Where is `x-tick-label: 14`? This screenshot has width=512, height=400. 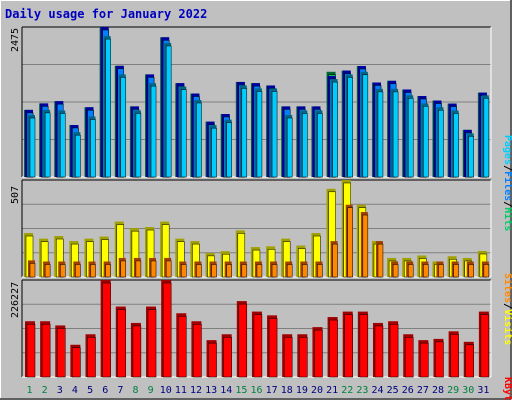
x-tick-label: 14 is located at coordinates (226, 390).